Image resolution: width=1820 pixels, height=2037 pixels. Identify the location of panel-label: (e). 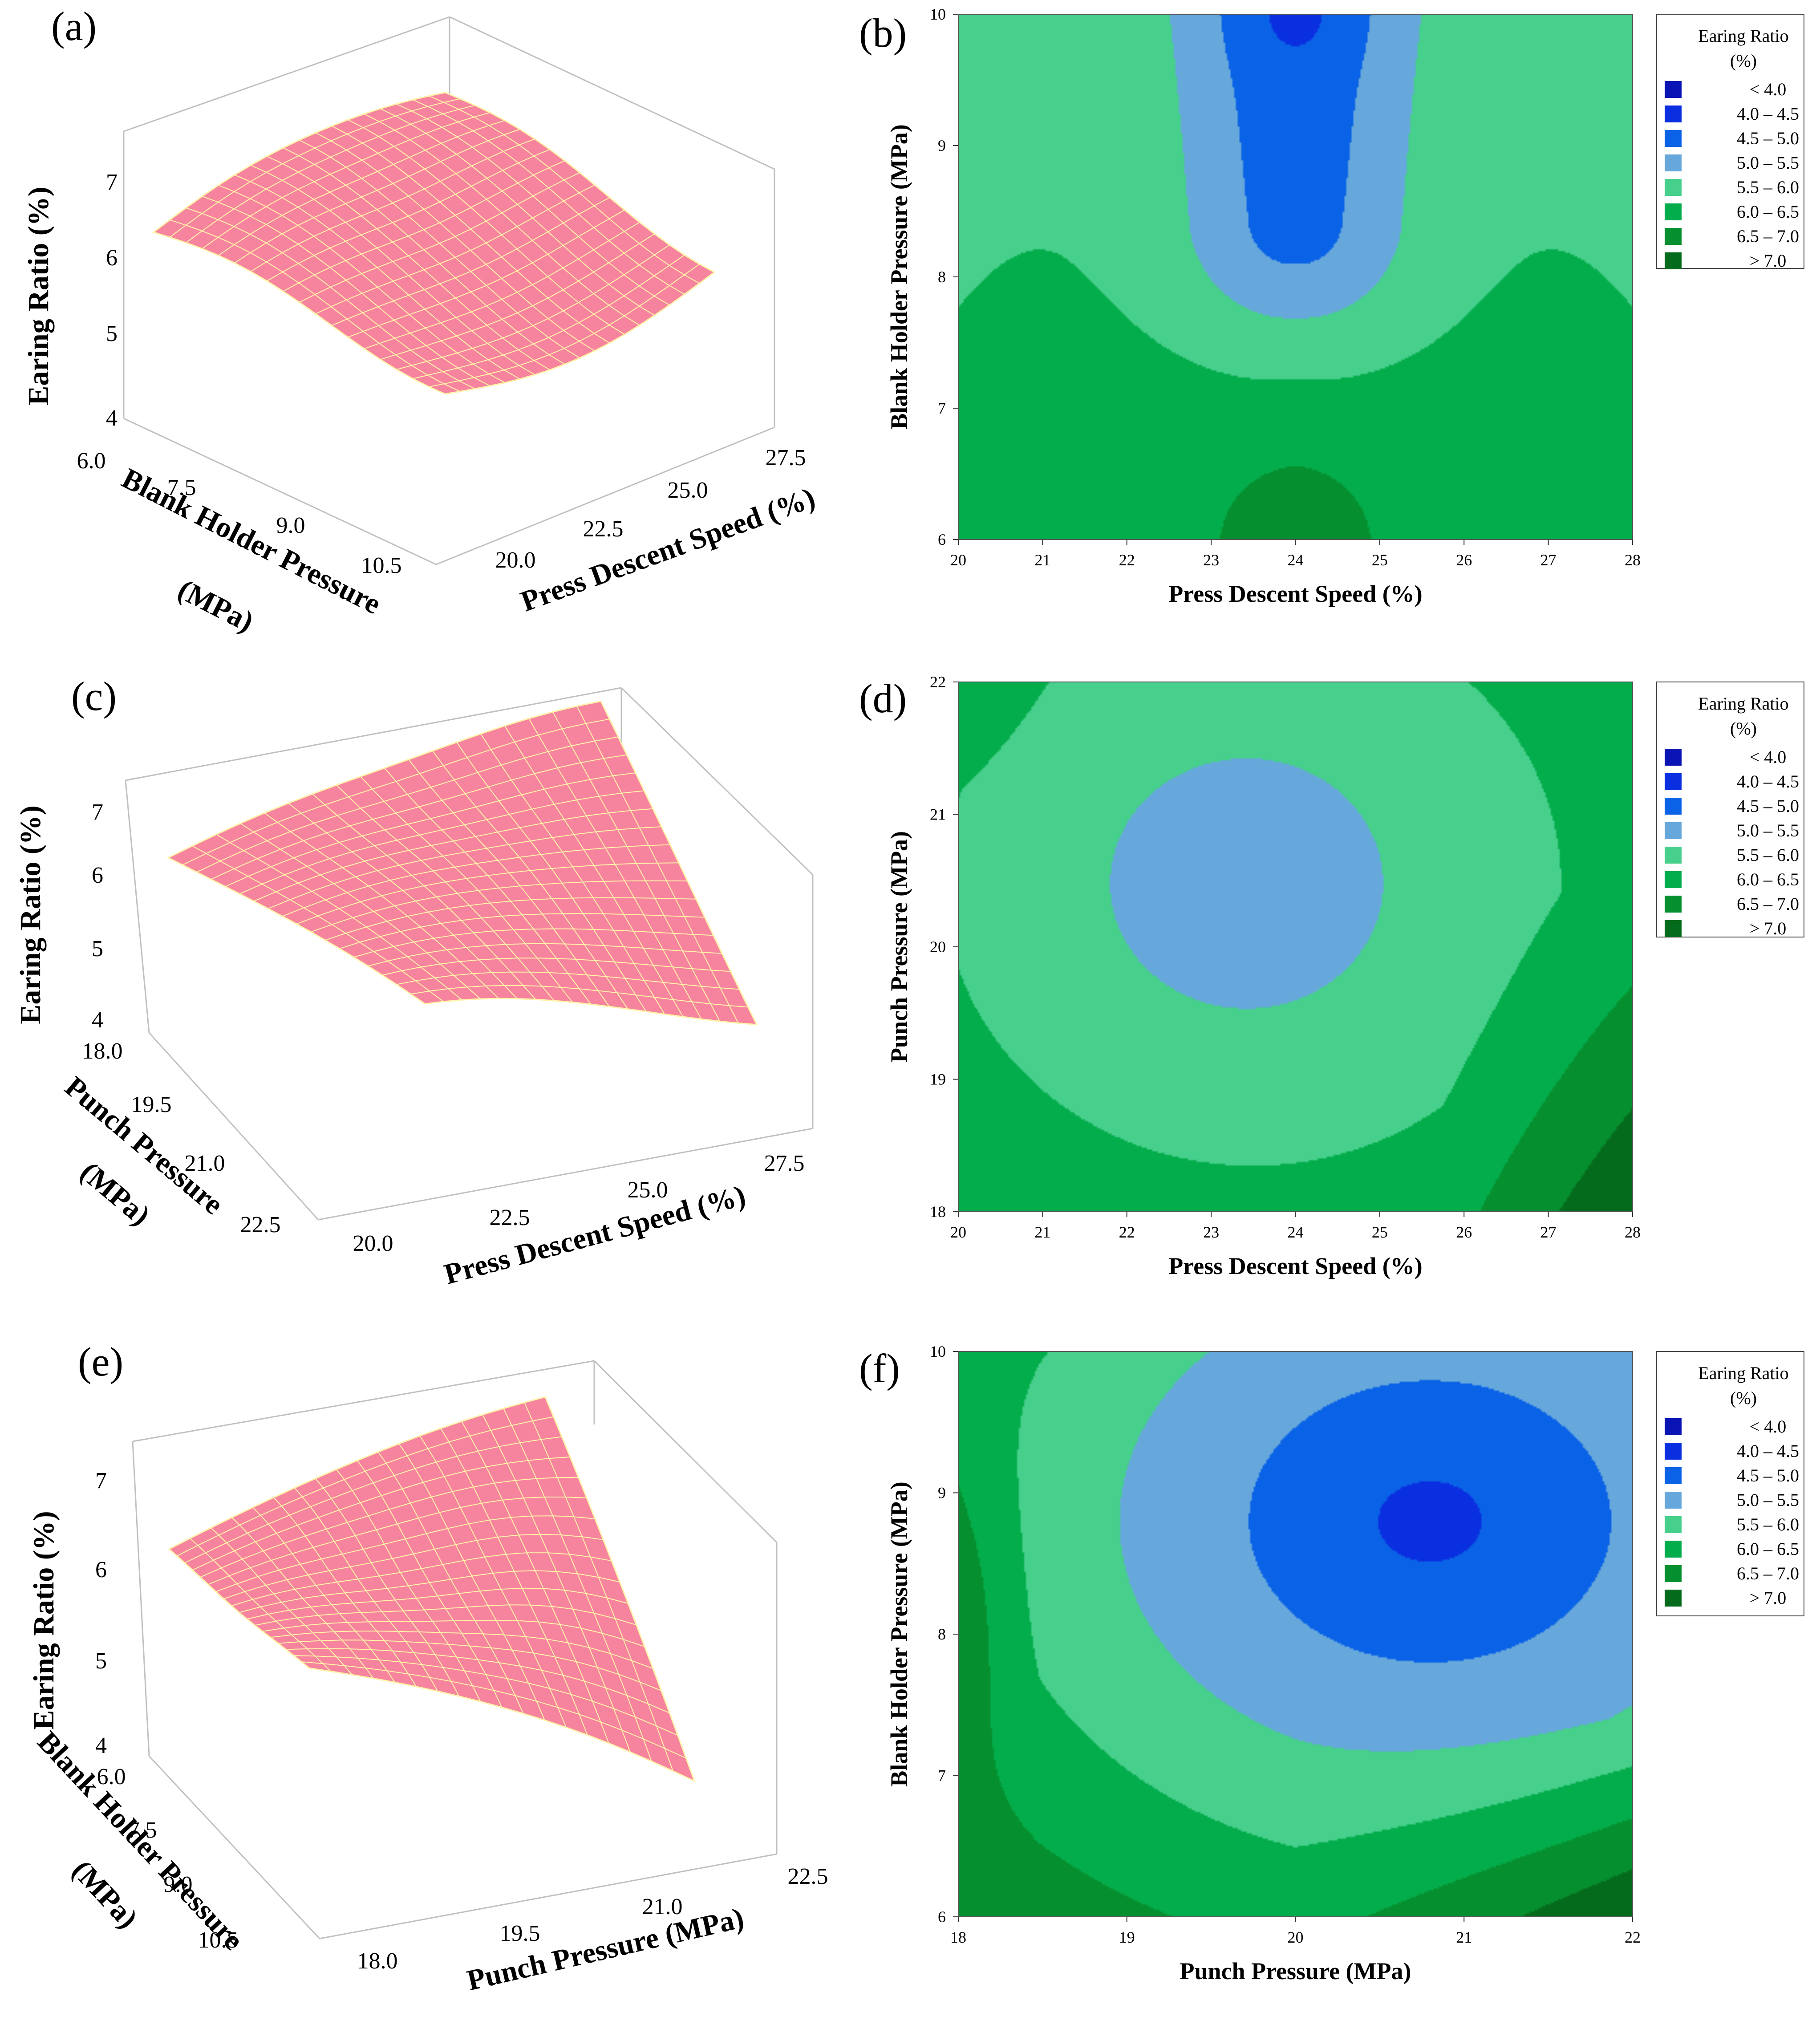
(100, 1361).